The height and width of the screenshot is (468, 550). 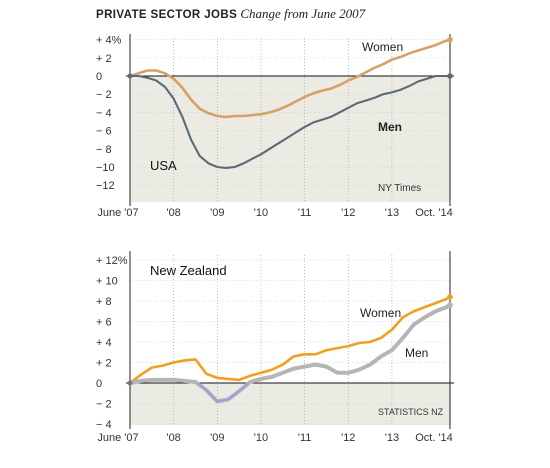 I want to click on series-label-nz-men: Men, so click(x=416, y=353).